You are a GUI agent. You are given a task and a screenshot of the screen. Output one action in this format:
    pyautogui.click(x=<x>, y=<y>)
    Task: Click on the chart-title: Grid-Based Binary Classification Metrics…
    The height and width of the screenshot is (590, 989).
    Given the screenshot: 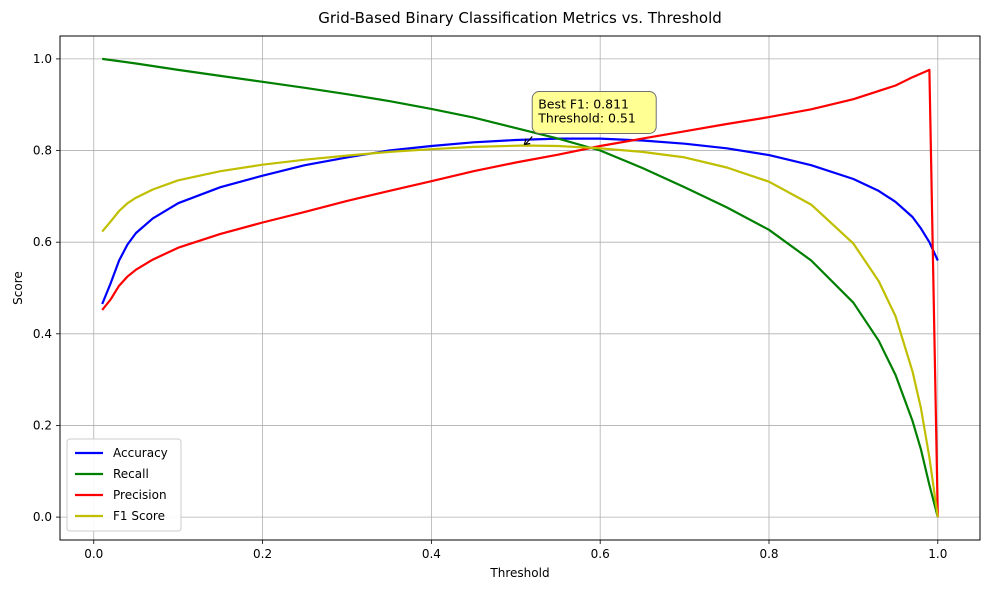 What is the action you would take?
    pyautogui.click(x=520, y=18)
    